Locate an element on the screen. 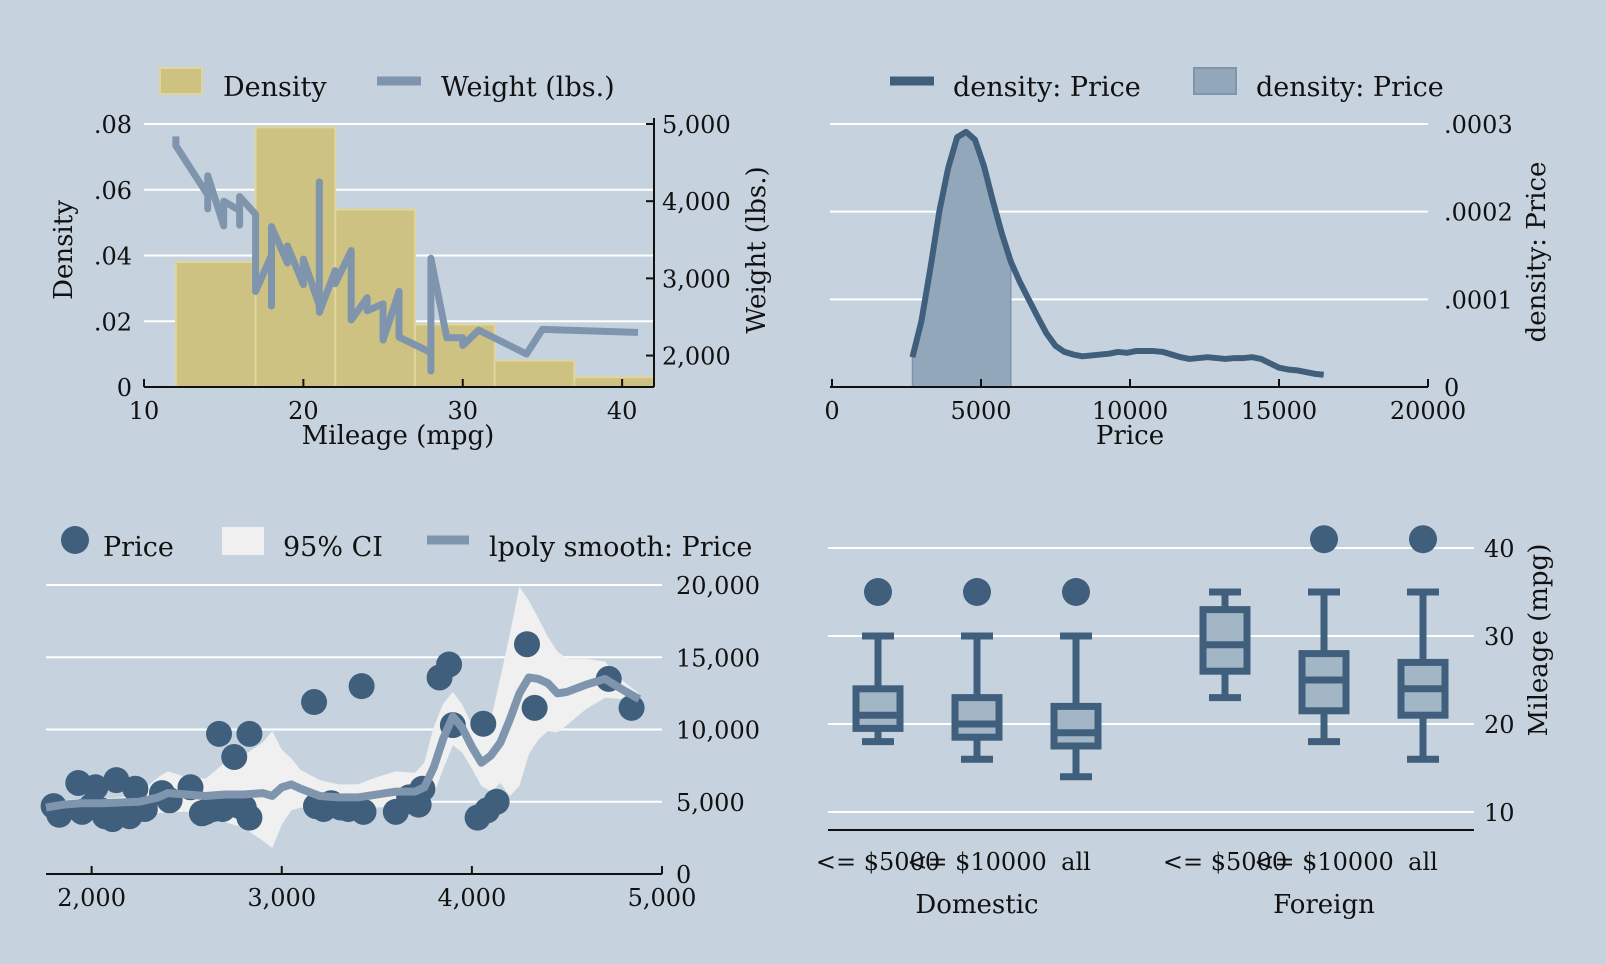 The image size is (1606, 964). y-tick-label: 40 is located at coordinates (1499, 549).